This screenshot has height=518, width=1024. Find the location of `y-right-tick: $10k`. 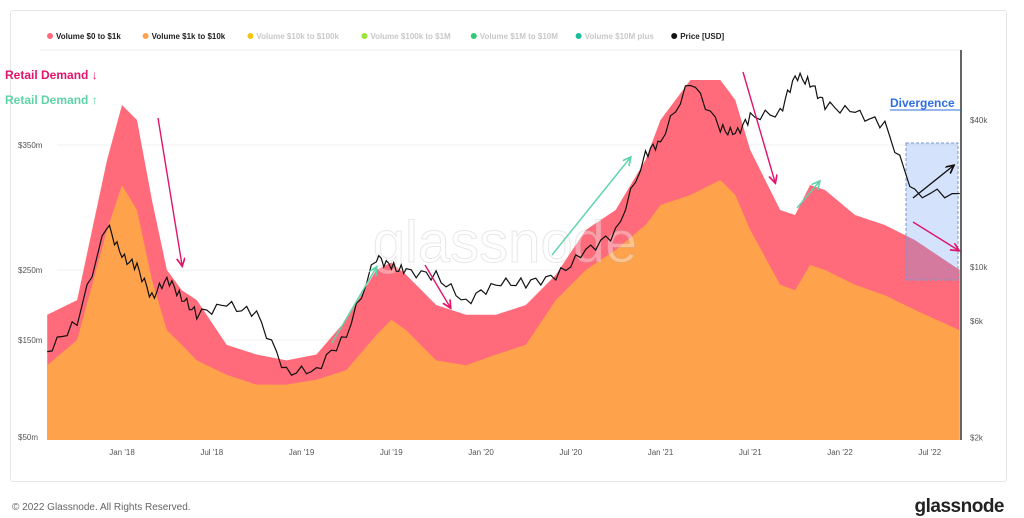

y-right-tick: $10k is located at coordinates (979, 267).